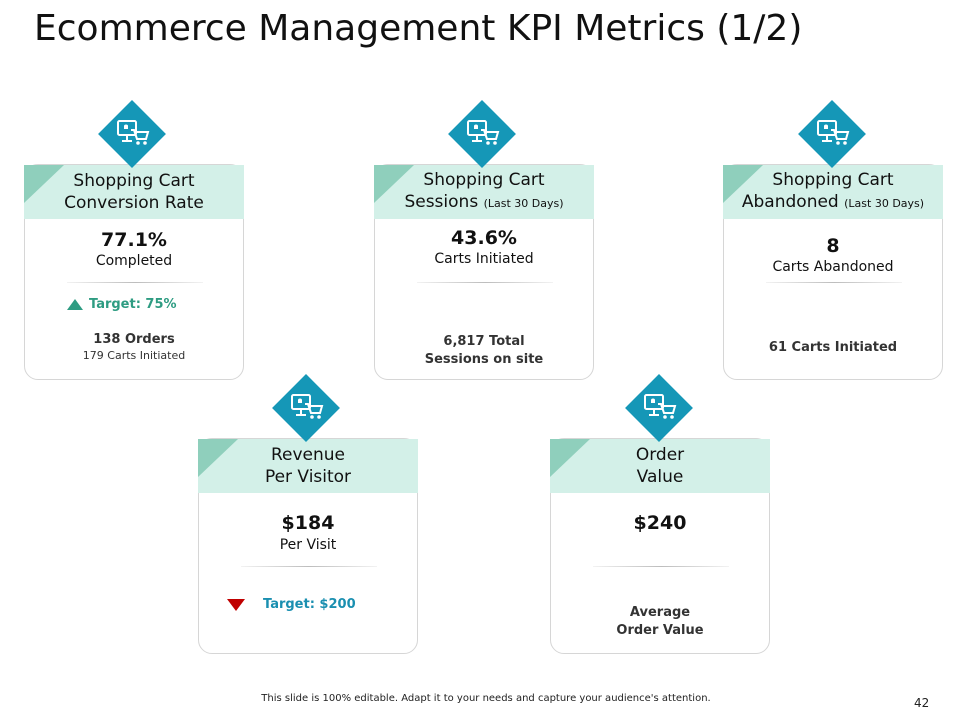  Describe the element at coordinates (134, 355) in the screenshot. I see `carts-initiated-count: 179 Carts Initiated` at that location.